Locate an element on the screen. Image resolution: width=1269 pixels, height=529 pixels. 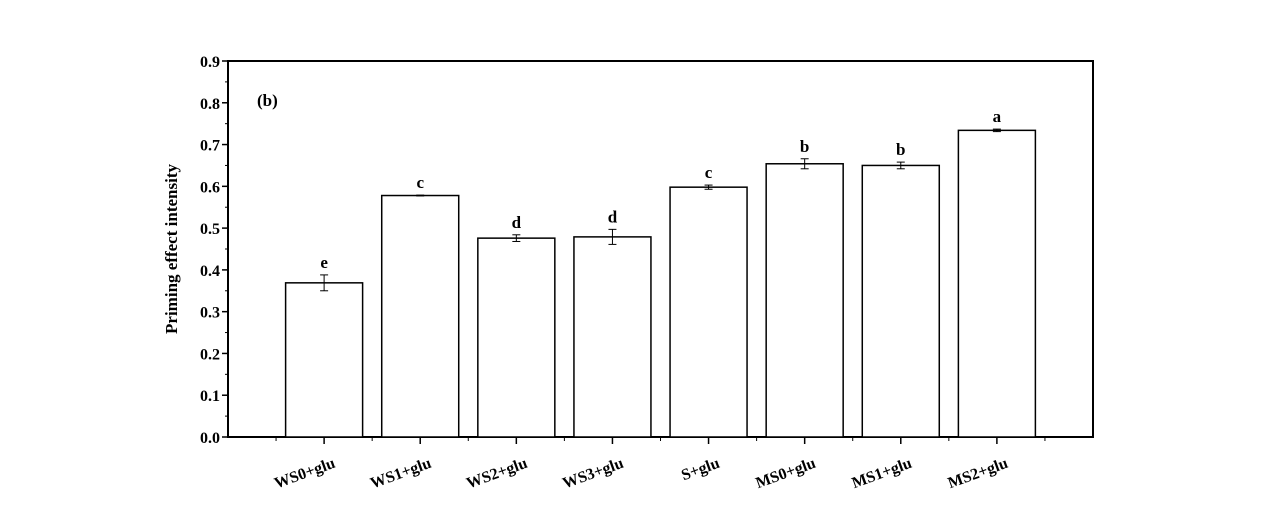
y-axis-label: Priming effect intensity is located at coordinates (171, 249).